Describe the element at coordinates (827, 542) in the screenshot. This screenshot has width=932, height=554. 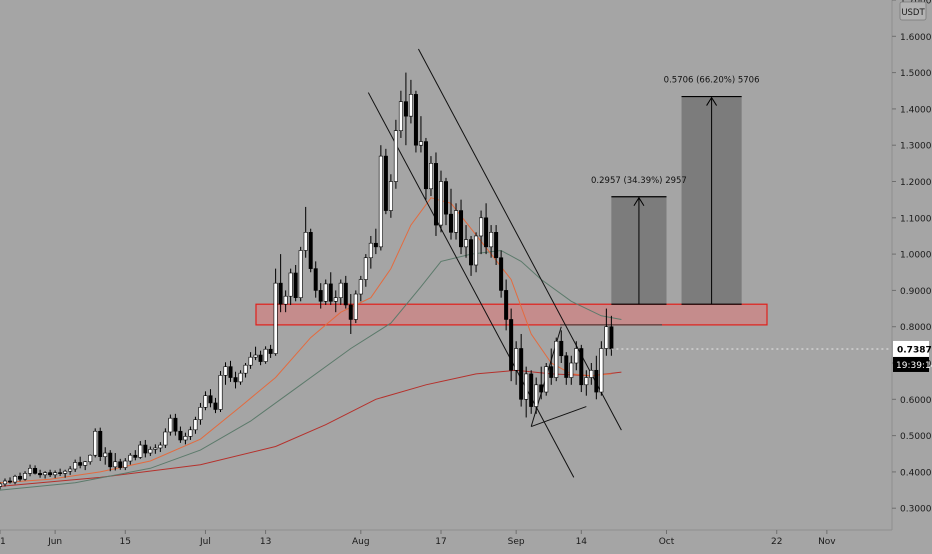
I see `time-tick-label: Nov` at that location.